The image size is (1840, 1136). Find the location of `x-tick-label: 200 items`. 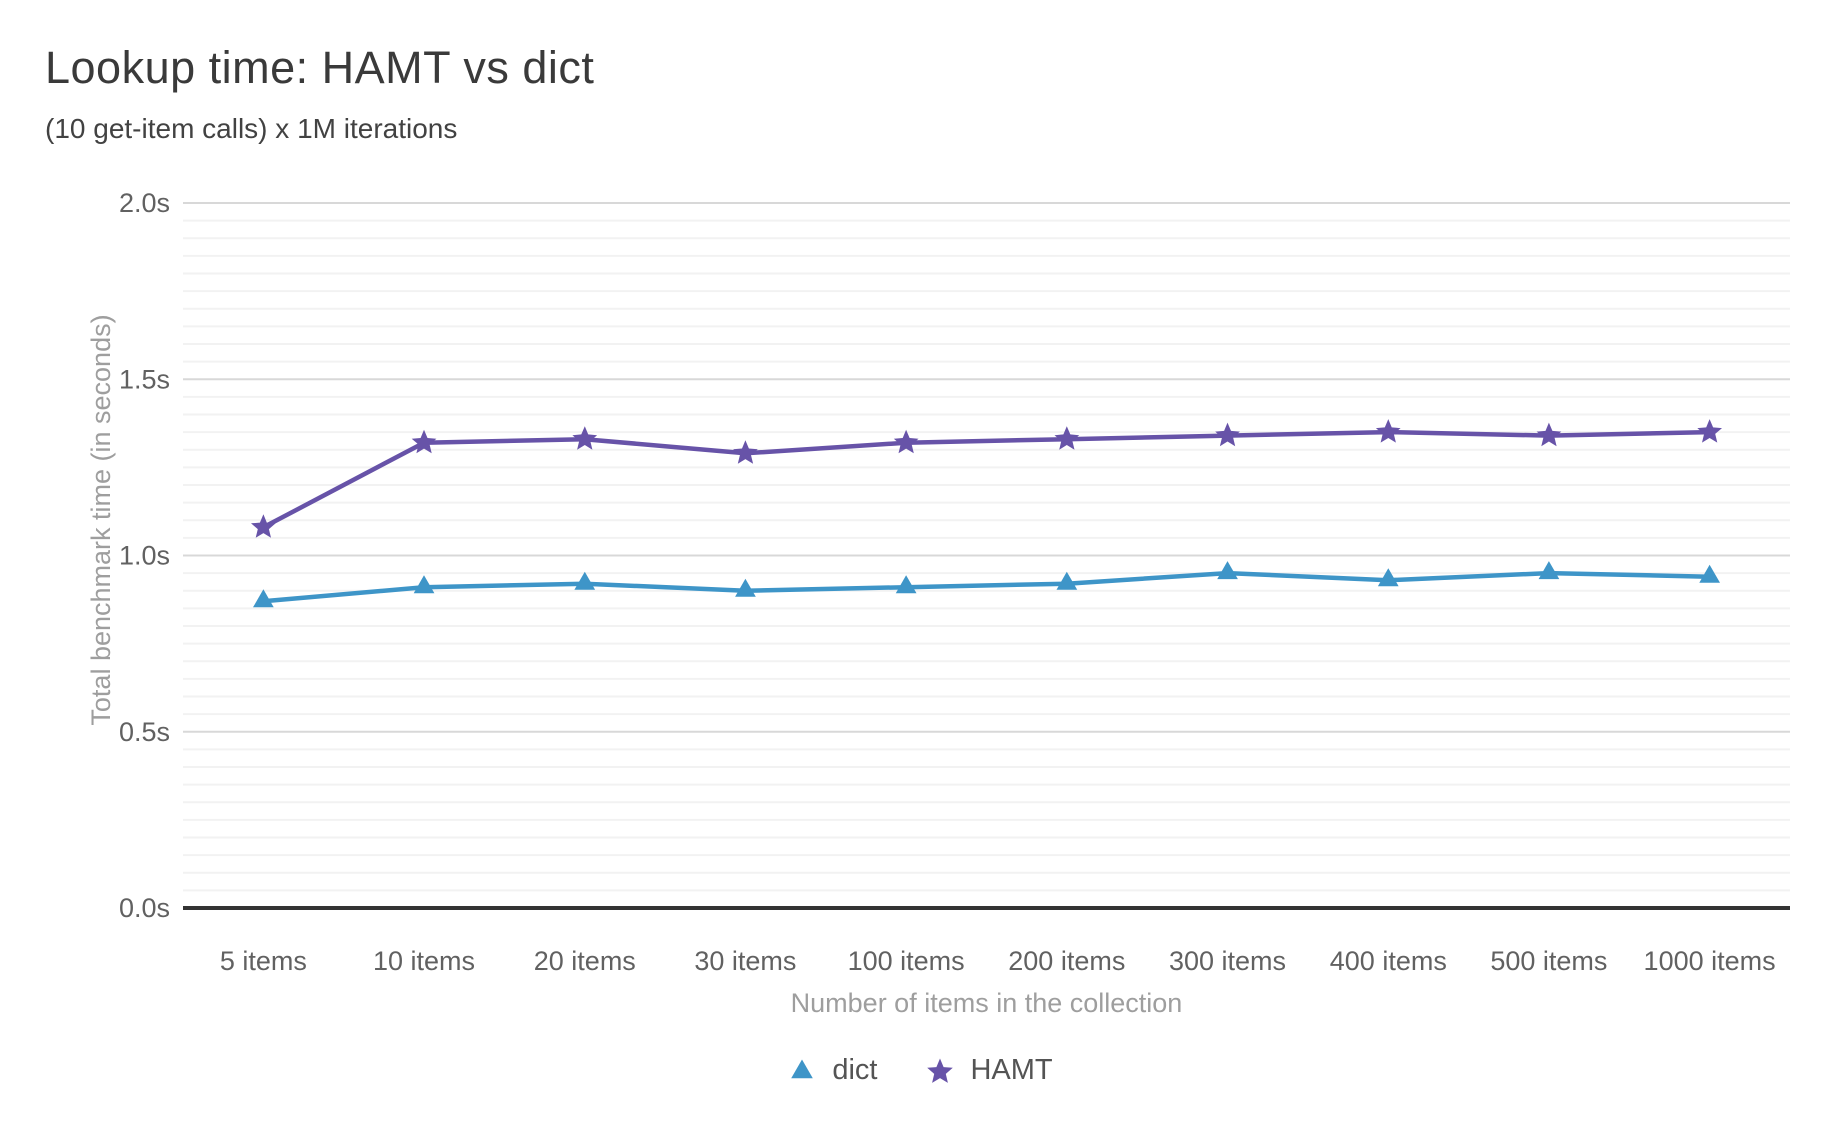

x-tick-label: 200 items is located at coordinates (1066, 961).